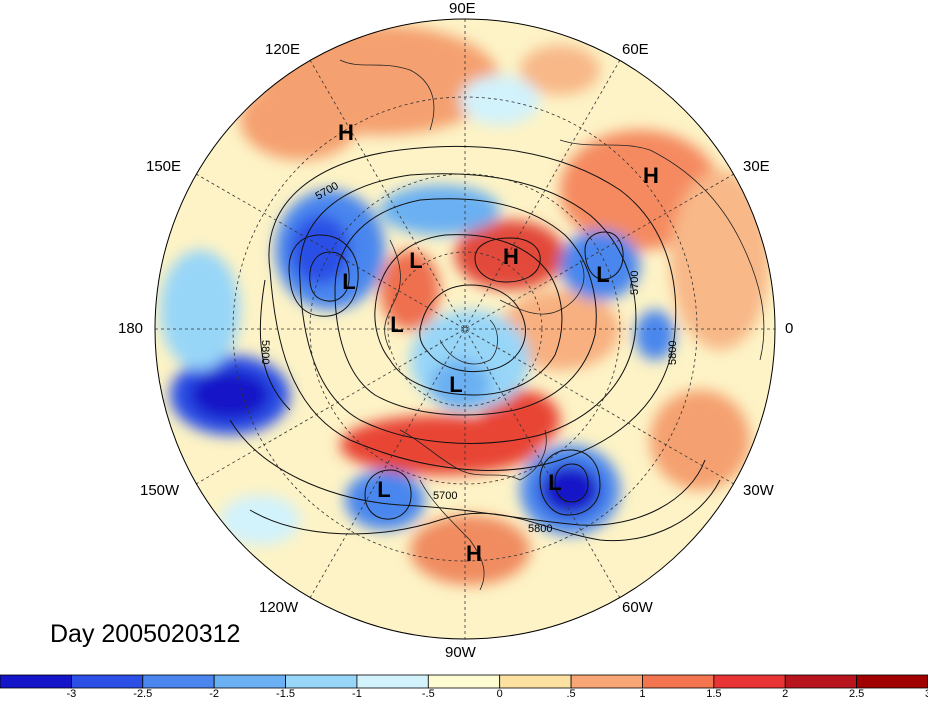 The height and width of the screenshot is (702, 928). Describe the element at coordinates (357, 694) in the screenshot. I see `colorbar-tick-label: -1` at that location.